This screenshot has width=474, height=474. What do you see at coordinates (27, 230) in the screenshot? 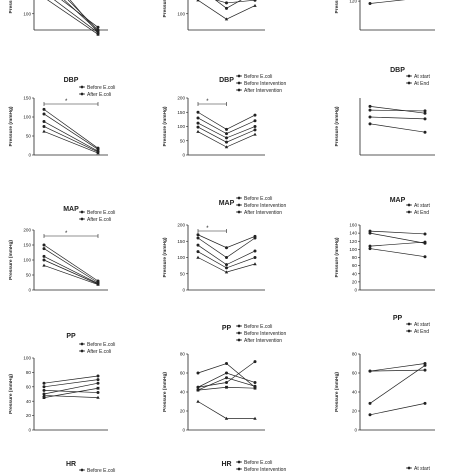
I see `y-tick-label: 200` at bounding box center [27, 230].